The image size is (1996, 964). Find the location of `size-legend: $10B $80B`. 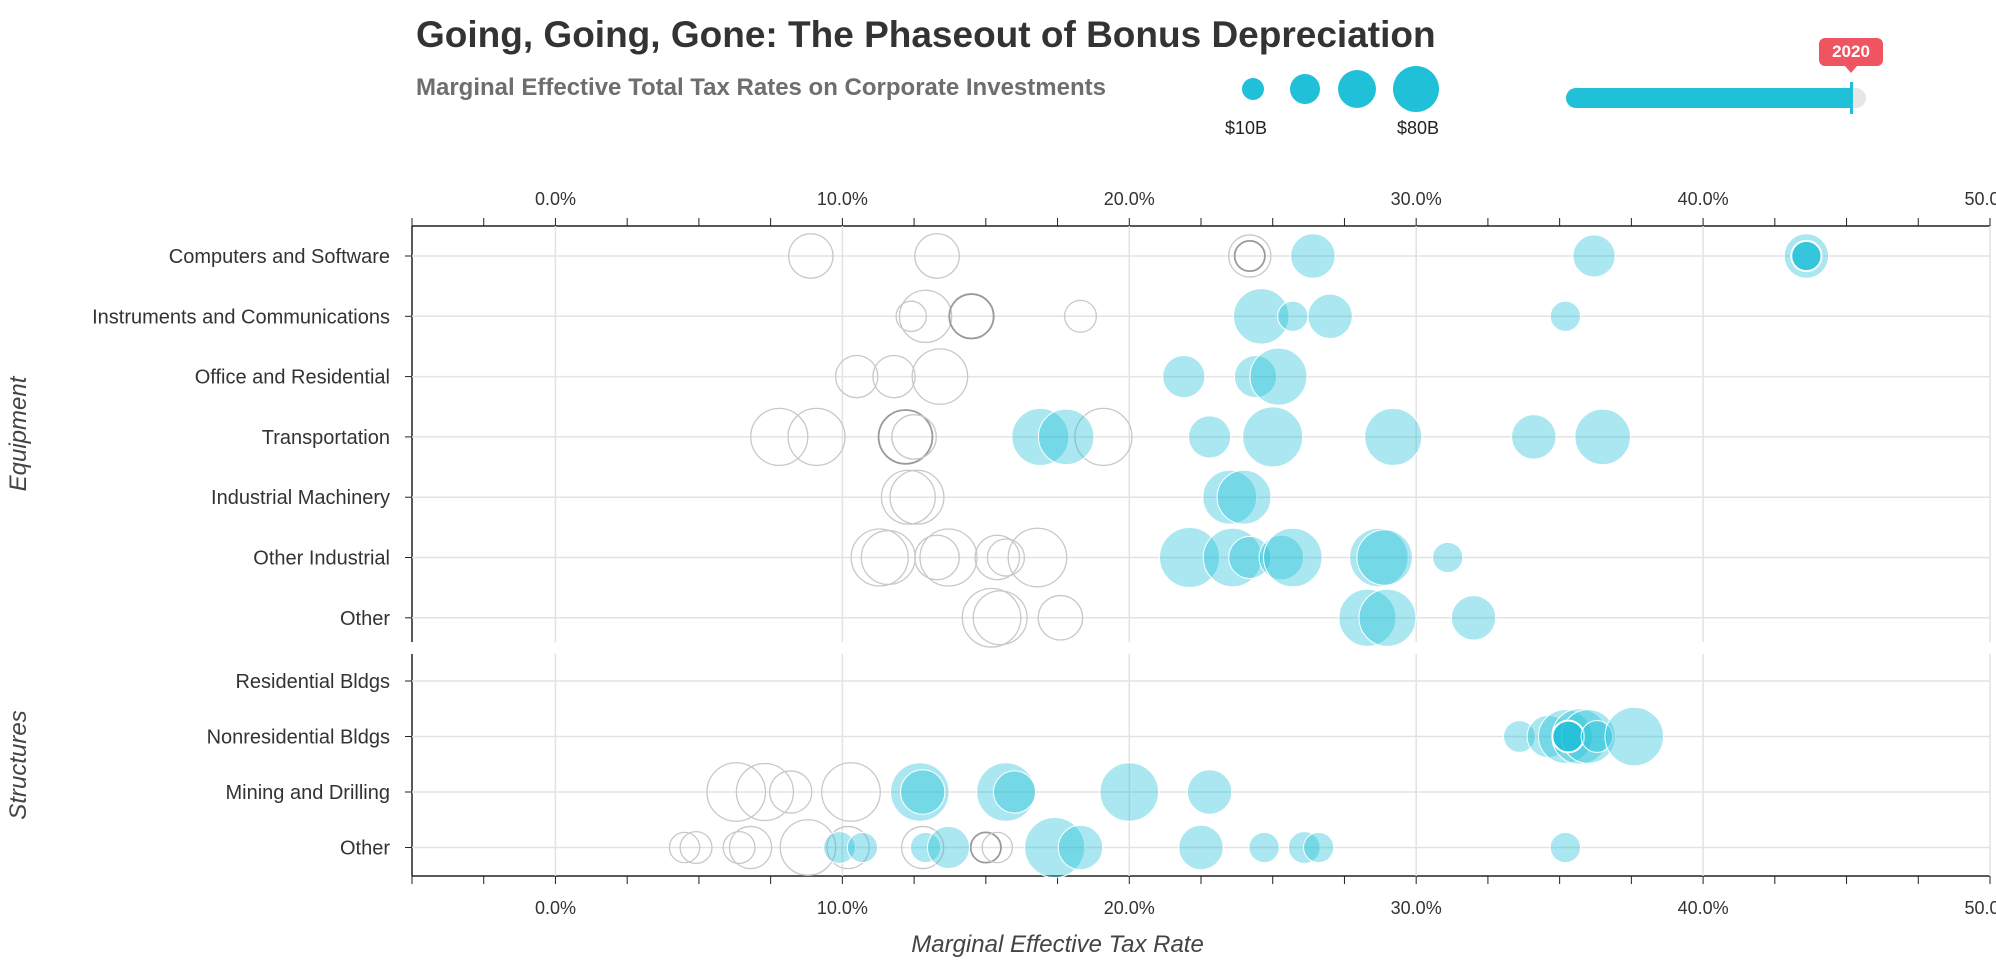

size-legend: $10B $80B is located at coordinates (1325, 98).